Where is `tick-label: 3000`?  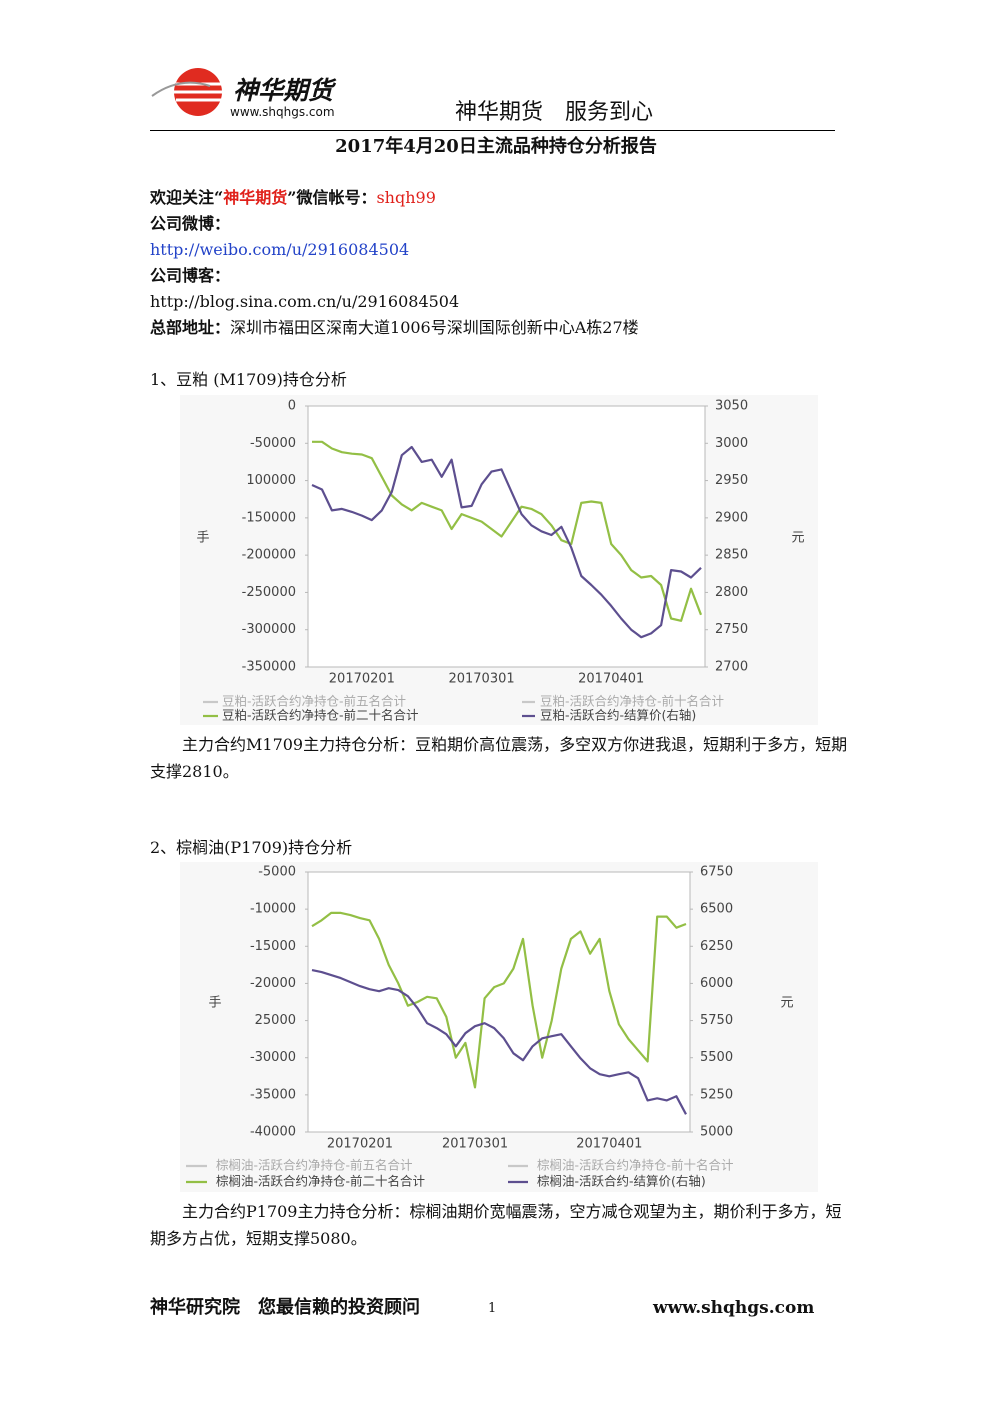 tick-label: 3000 is located at coordinates (731, 443).